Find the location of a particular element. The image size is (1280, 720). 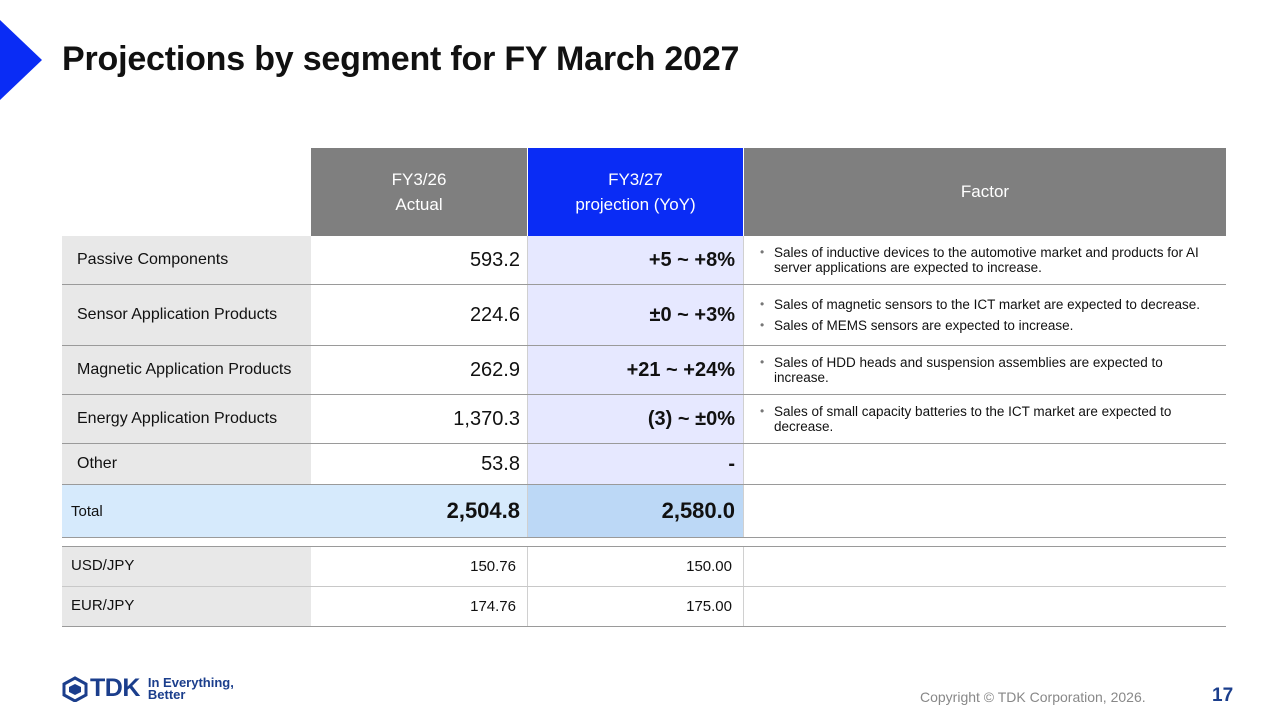

segment-label: Other is located at coordinates (186, 464).